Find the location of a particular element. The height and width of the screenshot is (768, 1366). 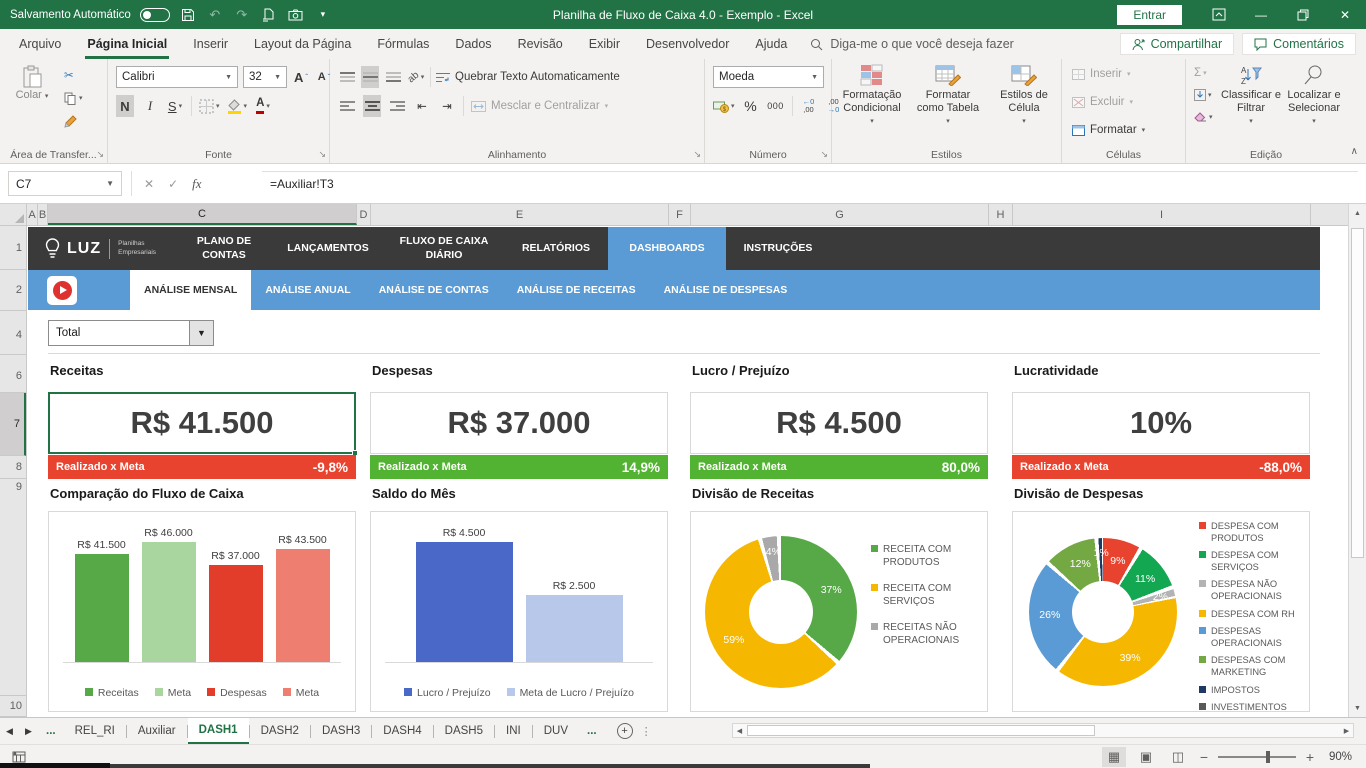

fill-color-button: ▾ is located at coordinates (237, 106).